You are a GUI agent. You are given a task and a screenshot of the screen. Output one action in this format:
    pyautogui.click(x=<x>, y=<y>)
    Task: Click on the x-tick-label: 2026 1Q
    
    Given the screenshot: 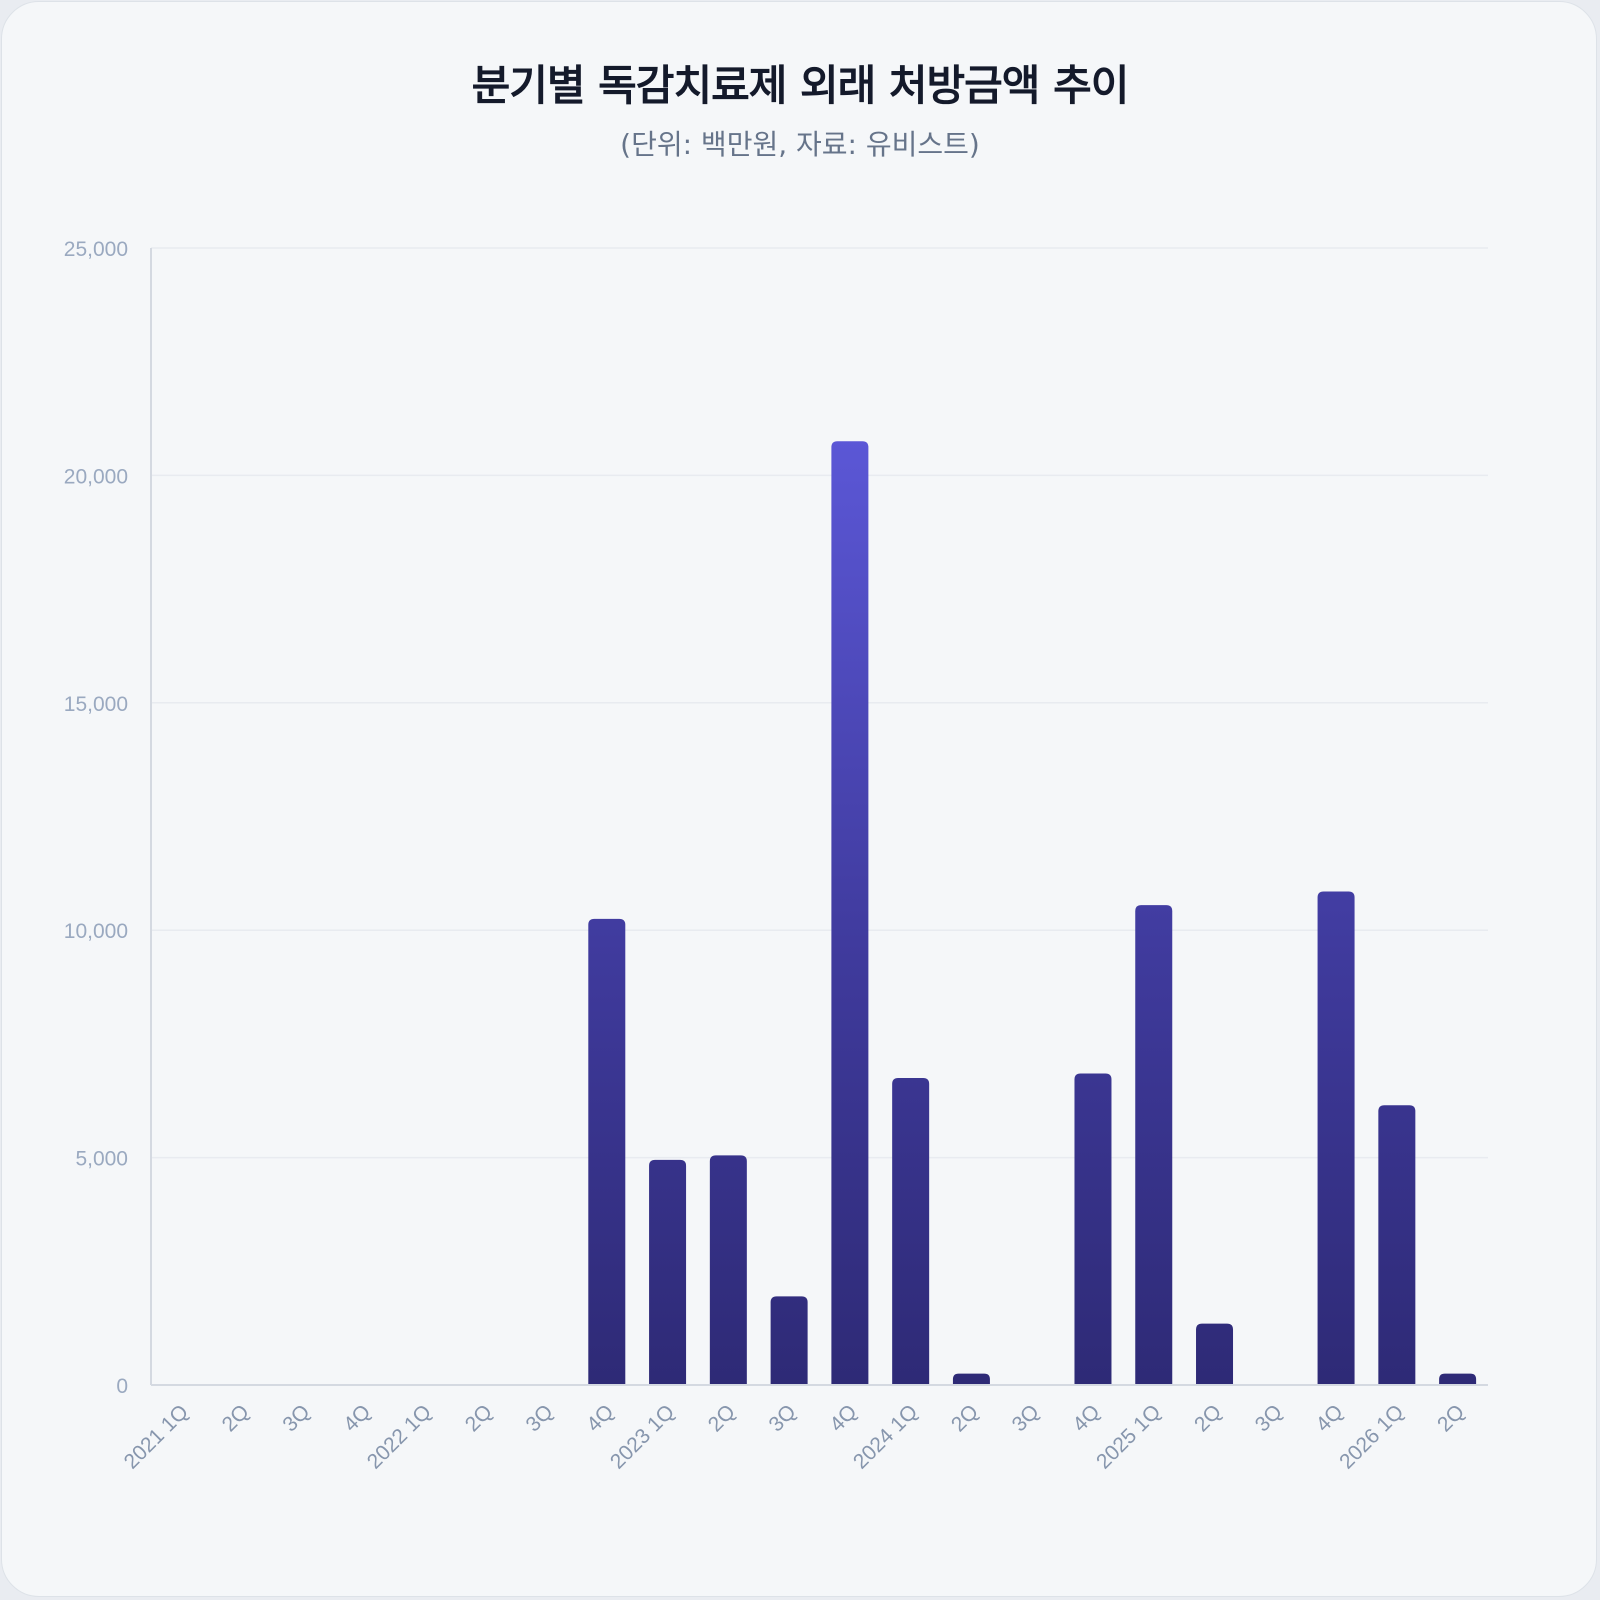 What is the action you would take?
    pyautogui.click(x=1371, y=1436)
    